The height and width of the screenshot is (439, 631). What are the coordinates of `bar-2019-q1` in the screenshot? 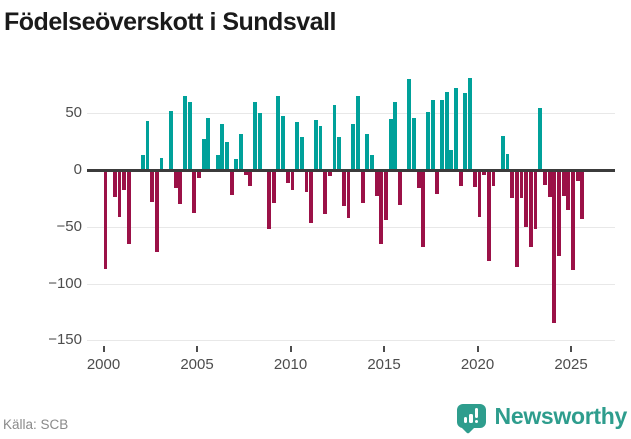 It's located at (460, 178).